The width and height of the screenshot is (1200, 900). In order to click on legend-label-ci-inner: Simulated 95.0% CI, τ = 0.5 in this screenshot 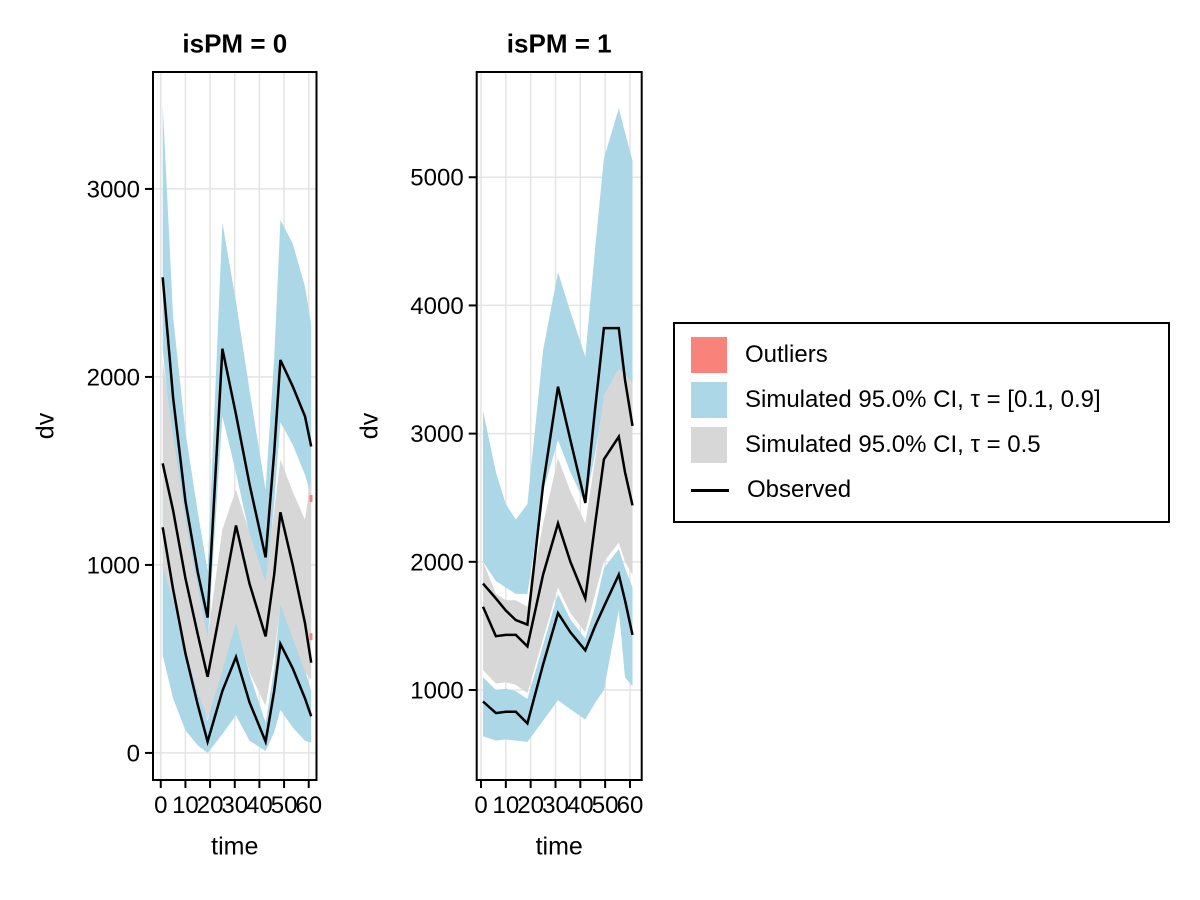, I will do `click(893, 445)`.